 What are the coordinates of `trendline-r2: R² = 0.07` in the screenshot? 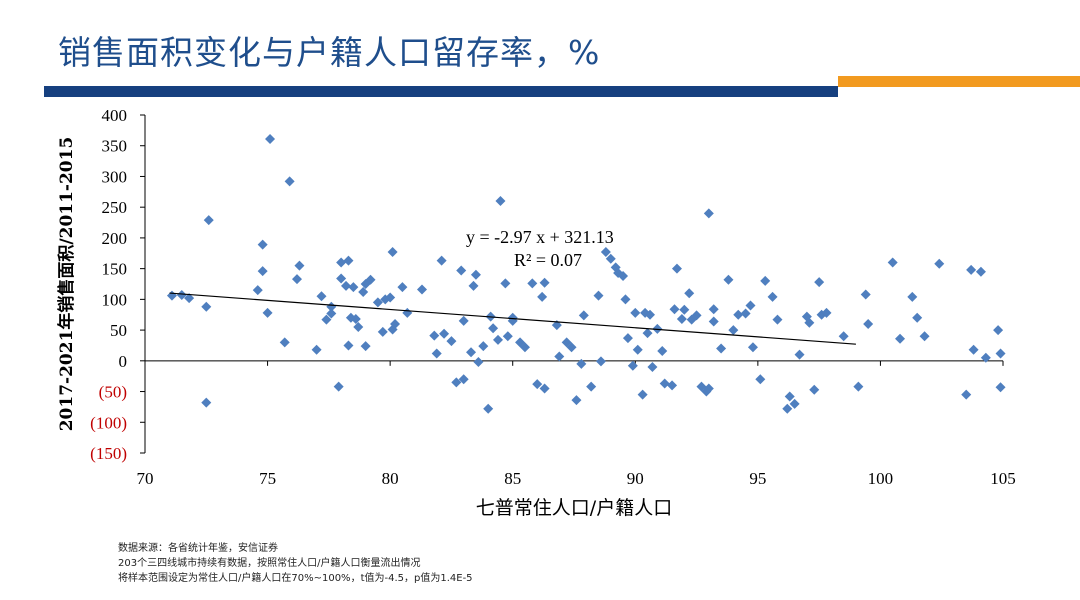 It's located at (548, 260).